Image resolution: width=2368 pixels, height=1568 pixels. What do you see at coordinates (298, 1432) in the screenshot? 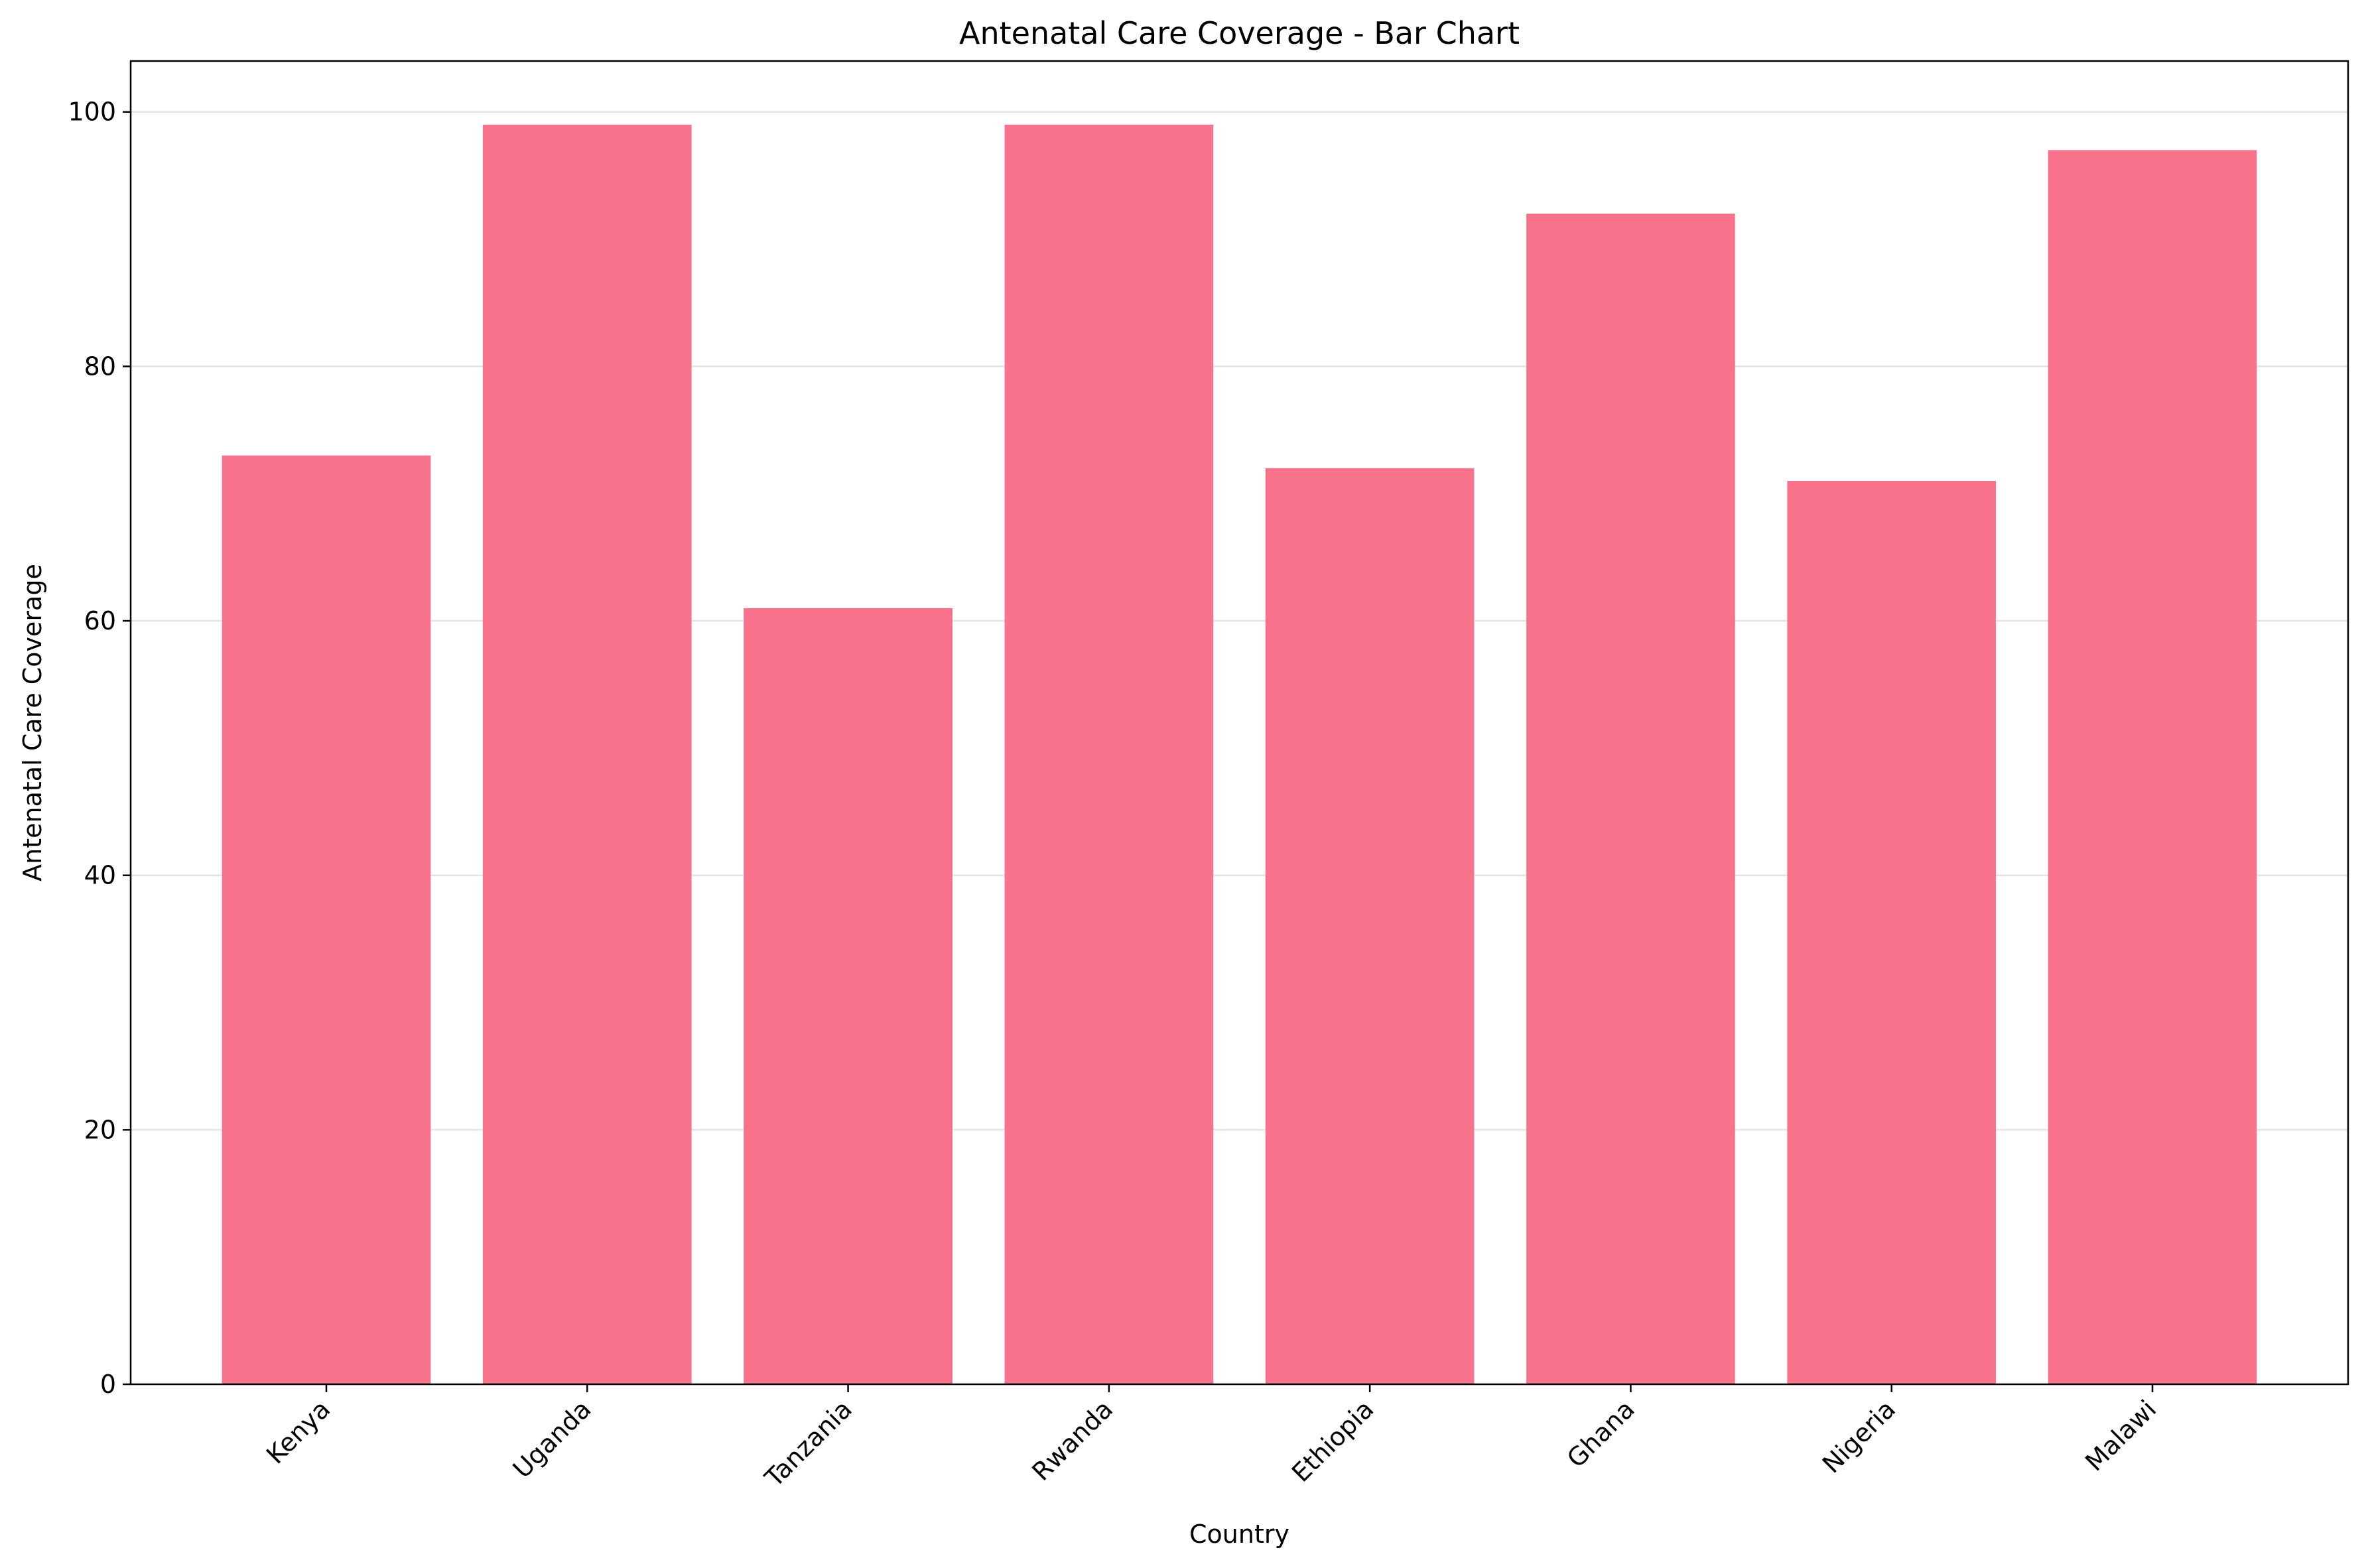
I see `x-tick-label: Kenya` at bounding box center [298, 1432].